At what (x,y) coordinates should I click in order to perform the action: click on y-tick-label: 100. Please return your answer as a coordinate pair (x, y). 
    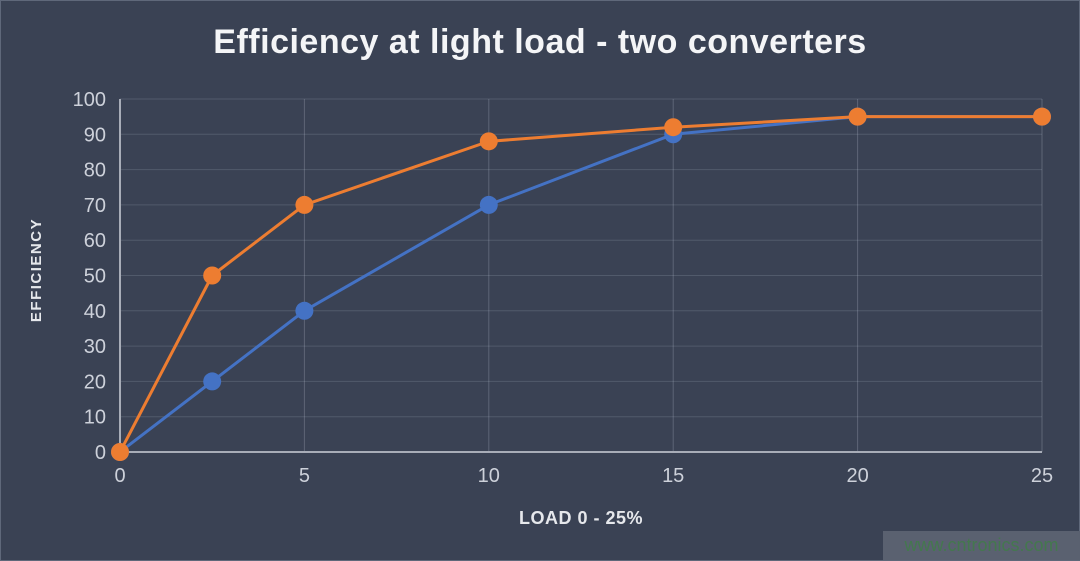
    Looking at the image, I should click on (89, 100).